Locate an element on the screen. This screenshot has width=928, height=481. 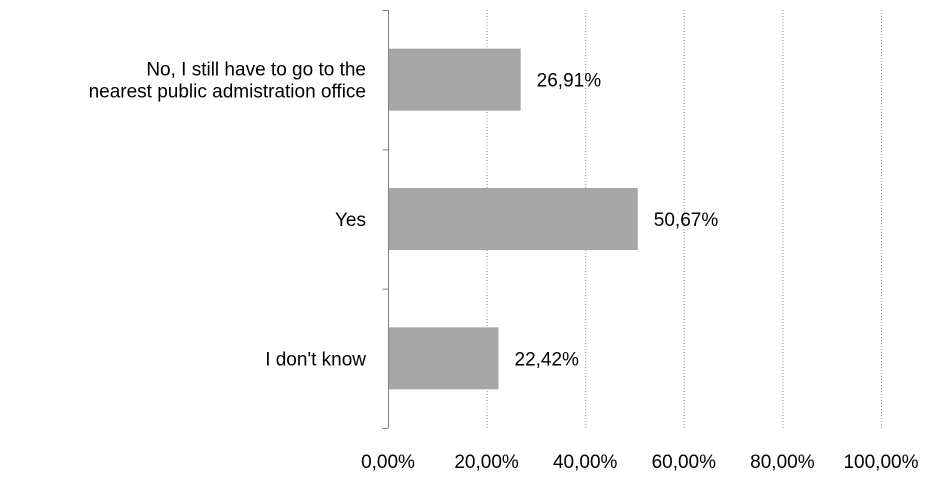
axes is located at coordinates (385, 219).